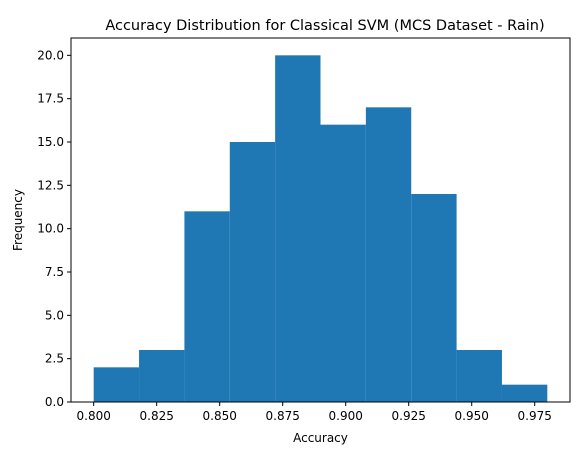 Image resolution: width=579 pixels, height=455 pixels. What do you see at coordinates (50, 229) in the screenshot?
I see `y-tick-label: 10.0` at bounding box center [50, 229].